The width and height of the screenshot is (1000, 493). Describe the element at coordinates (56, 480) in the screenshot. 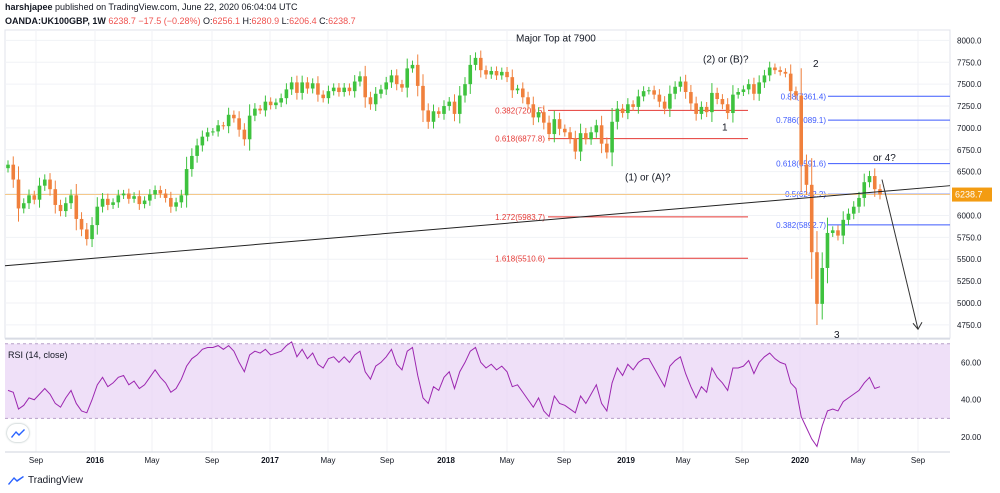

I see `brand-name: TradingView` at that location.